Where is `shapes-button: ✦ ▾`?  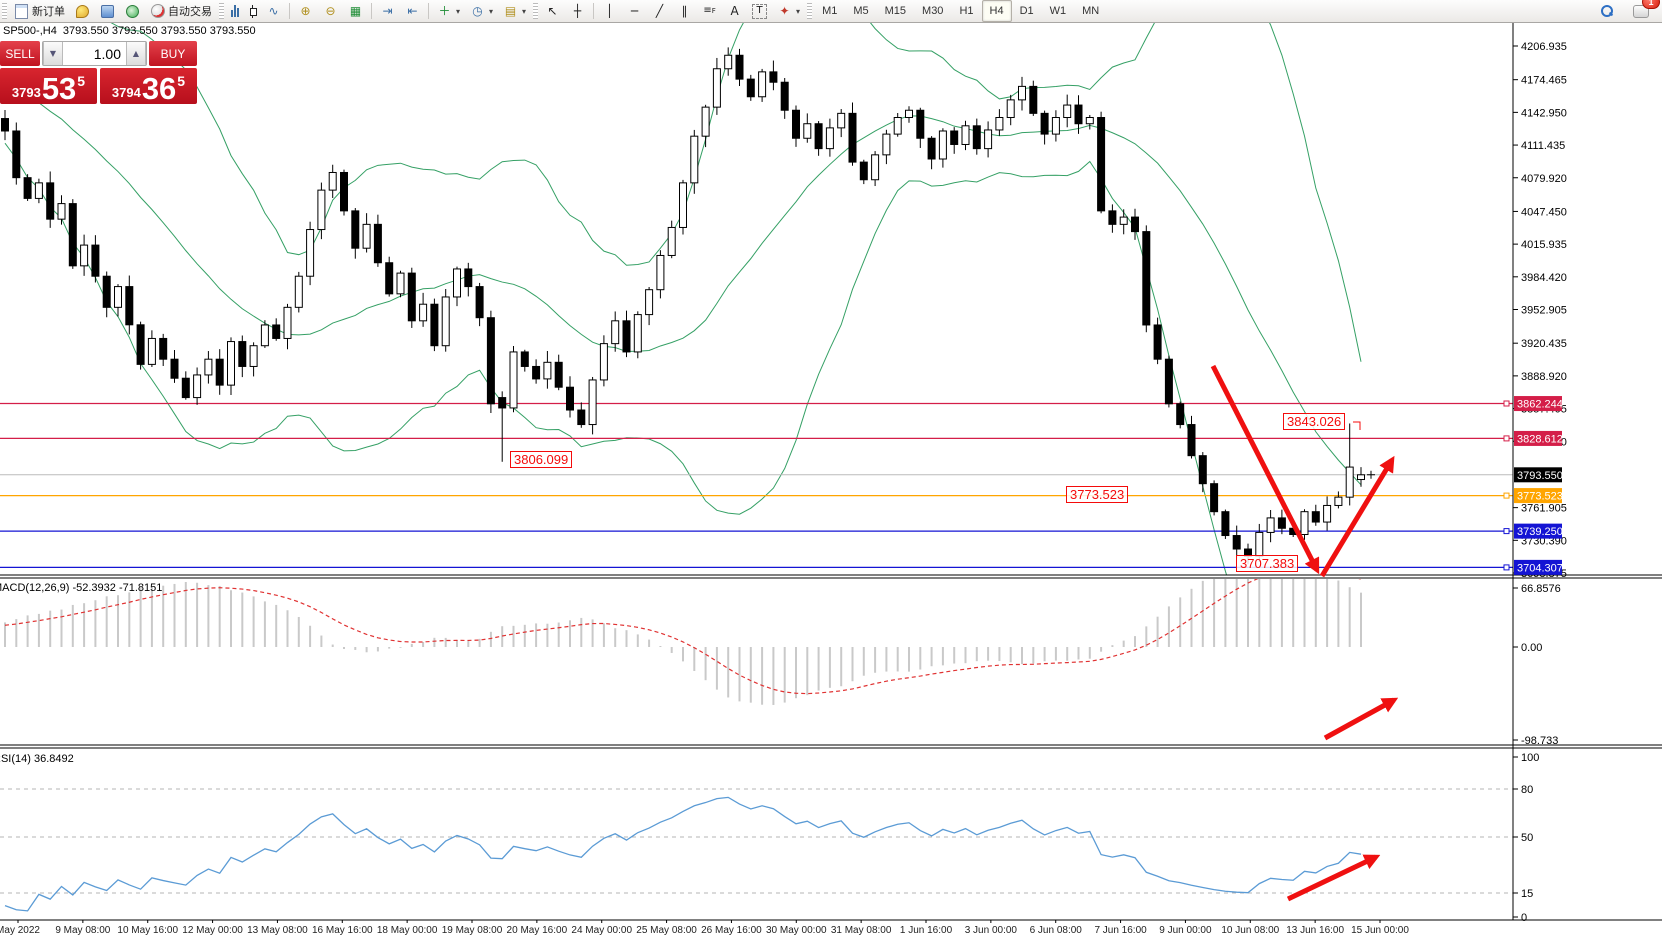
shapes-button: ✦ ▾ is located at coordinates (788, 11).